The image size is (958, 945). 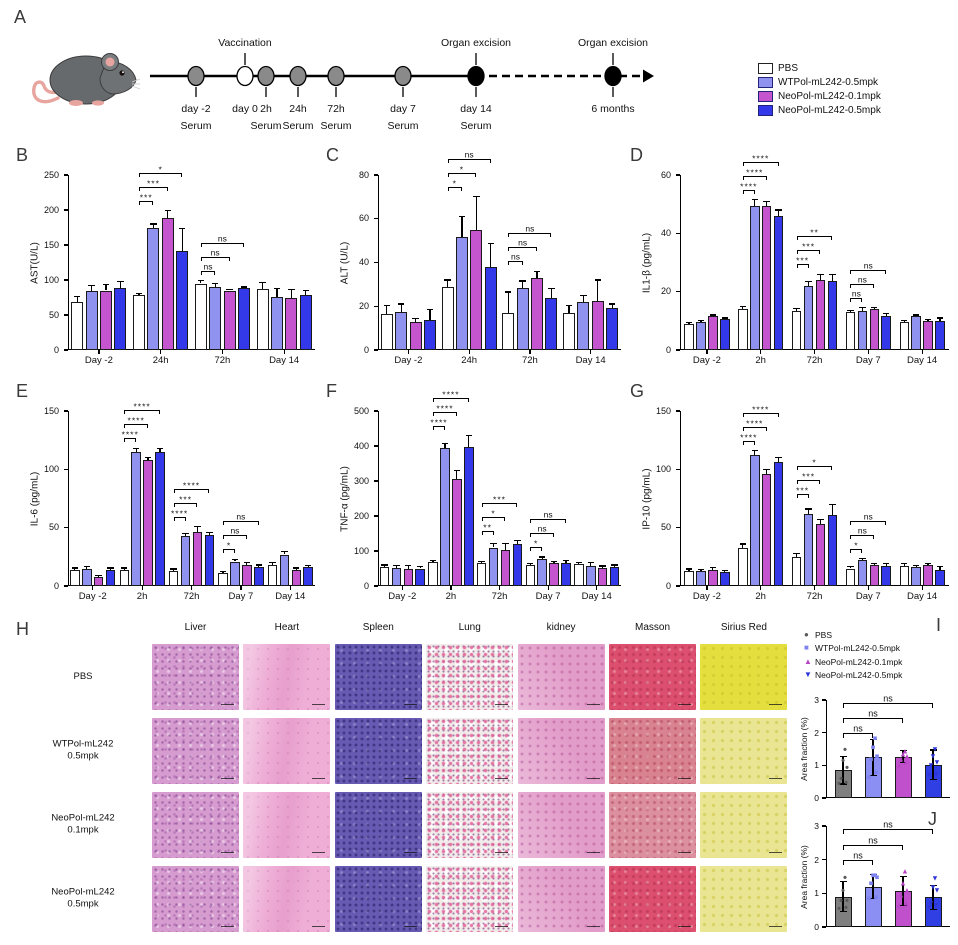 I want to click on y-tick-label: 60, so click(x=665, y=174).